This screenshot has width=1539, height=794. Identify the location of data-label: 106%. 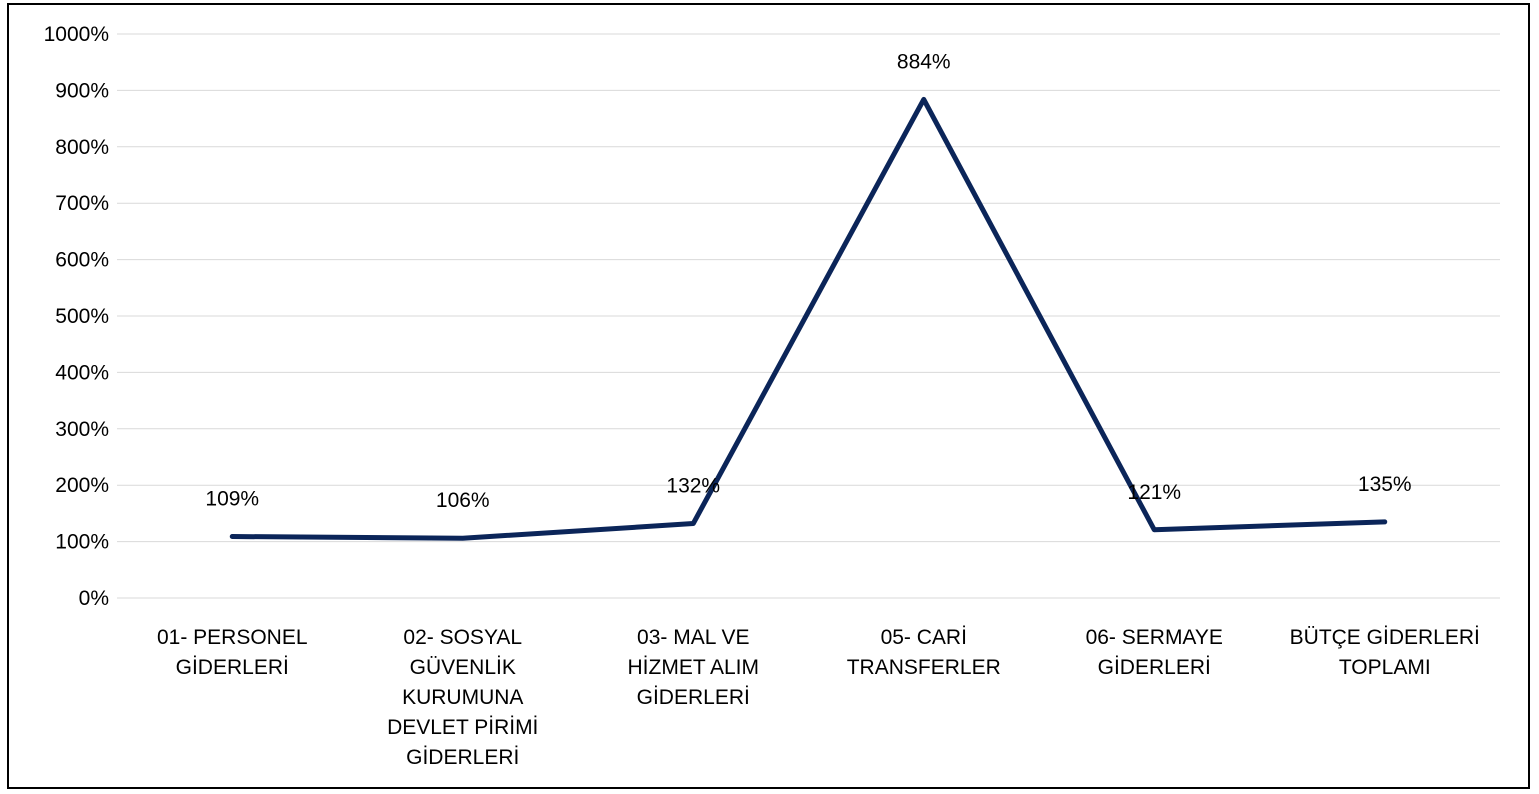
(463, 500).